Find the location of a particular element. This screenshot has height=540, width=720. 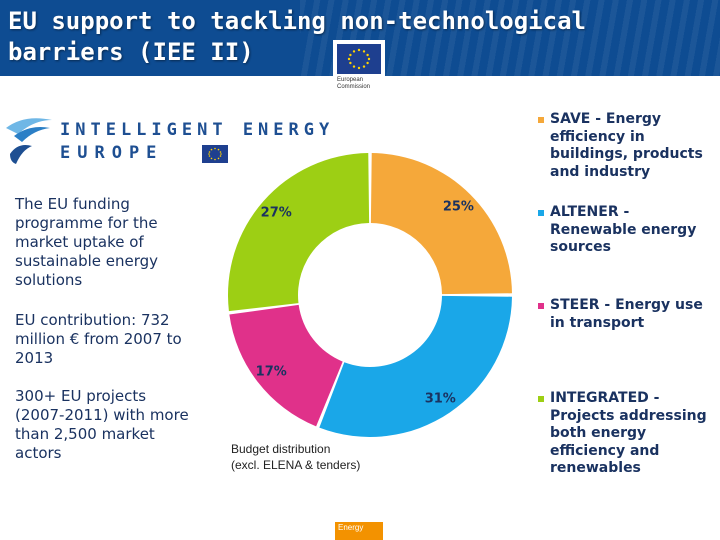

intelligent-energy-europe-logo: INTELLIGENT ENERGY EUROPE is located at coordinates (184, 141).